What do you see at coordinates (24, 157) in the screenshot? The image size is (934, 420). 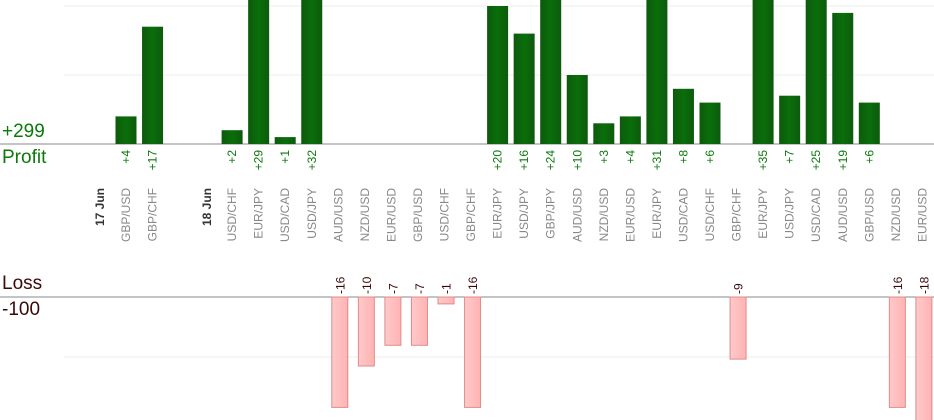 I see `profit-label: Profit` at bounding box center [24, 157].